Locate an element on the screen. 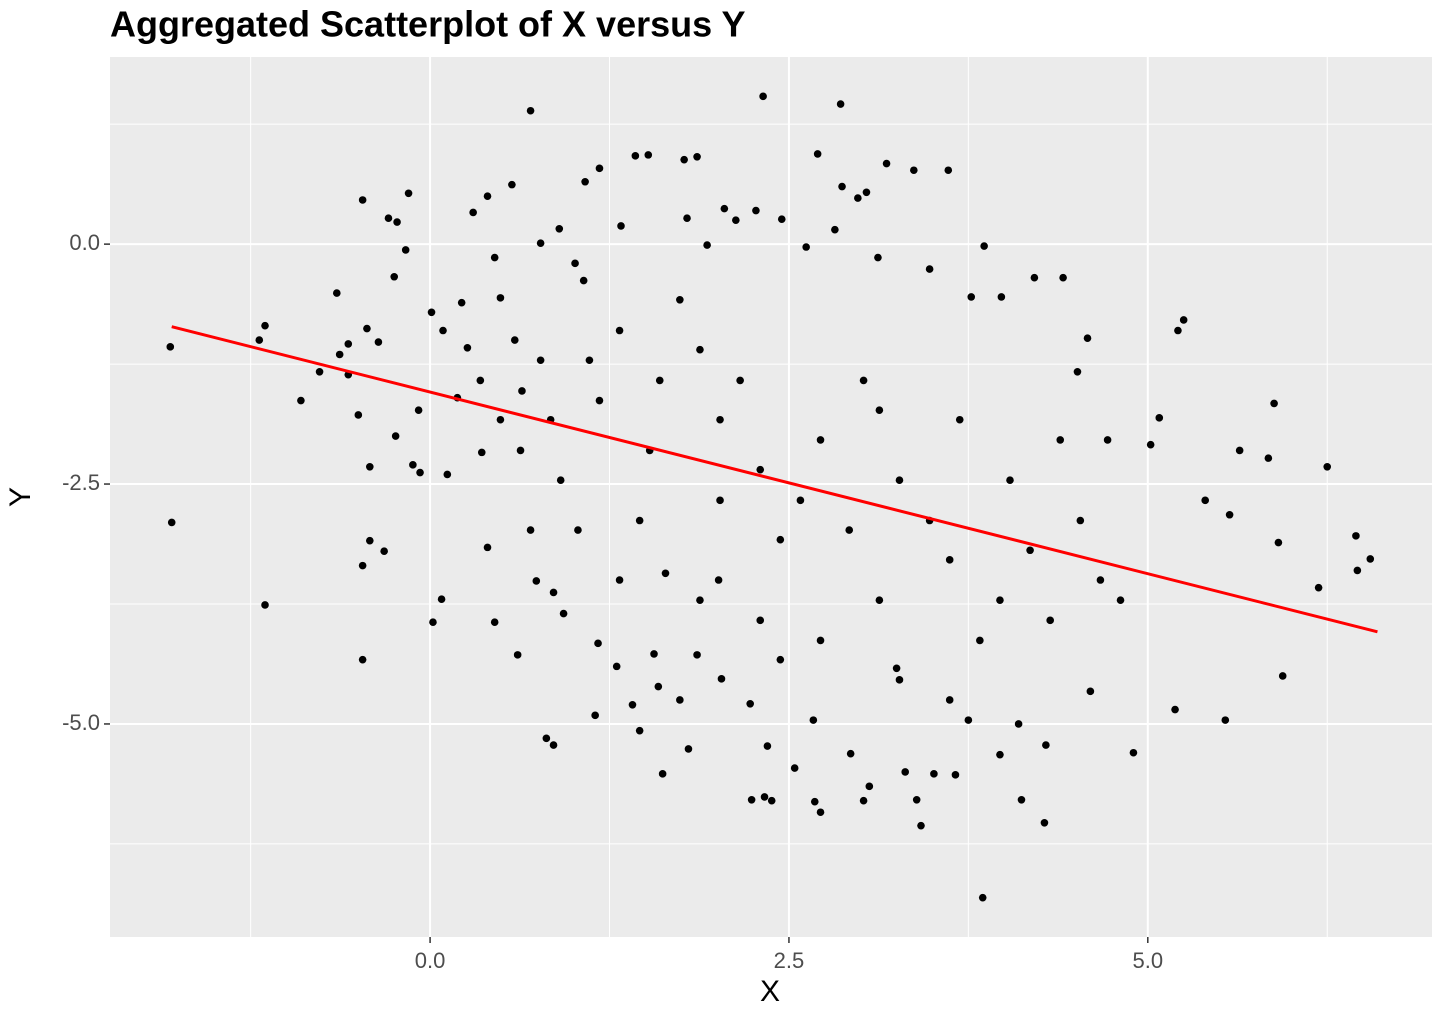  chart-title: Aggregated Scatterplot of X versus Y is located at coordinates (428, 24).